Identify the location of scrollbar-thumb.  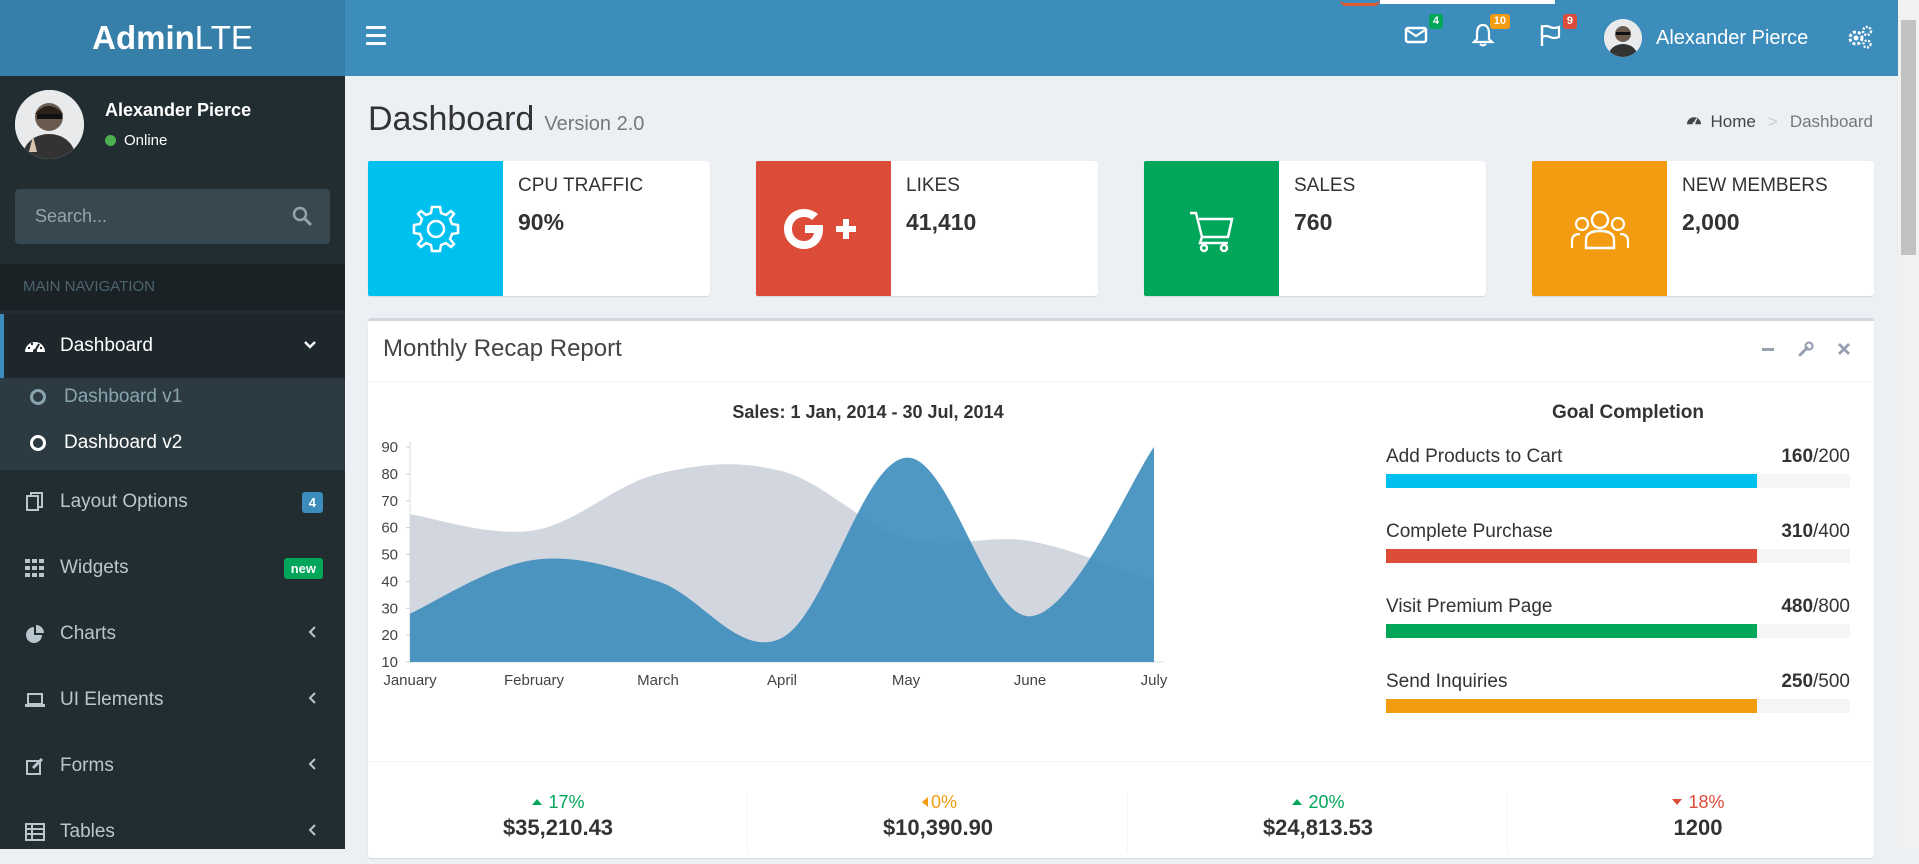
(1908, 137).